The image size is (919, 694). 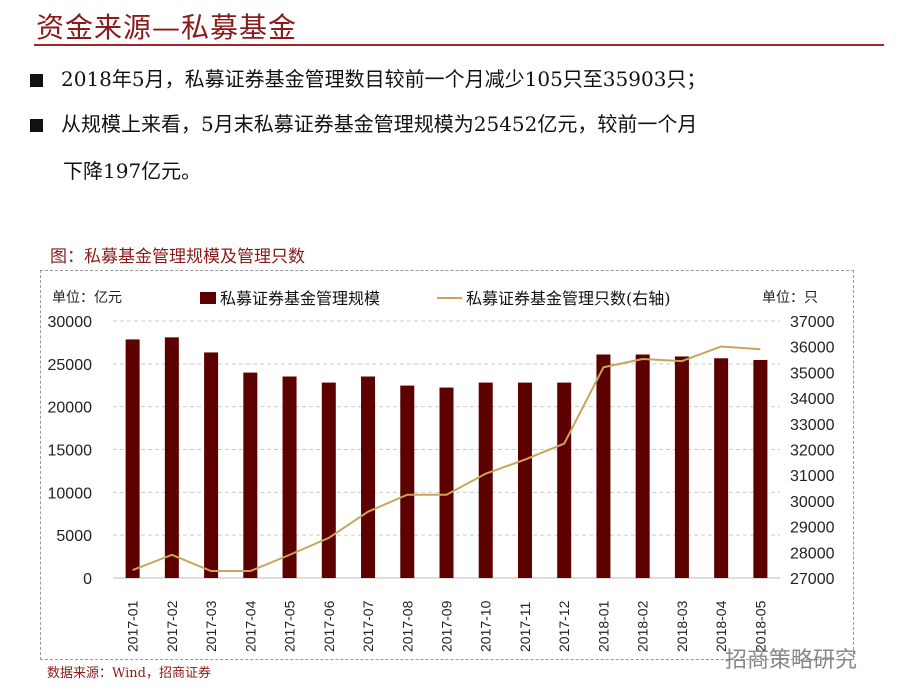 What do you see at coordinates (791, 660) in the screenshot?
I see `watermark: 招商策略研究` at bounding box center [791, 660].